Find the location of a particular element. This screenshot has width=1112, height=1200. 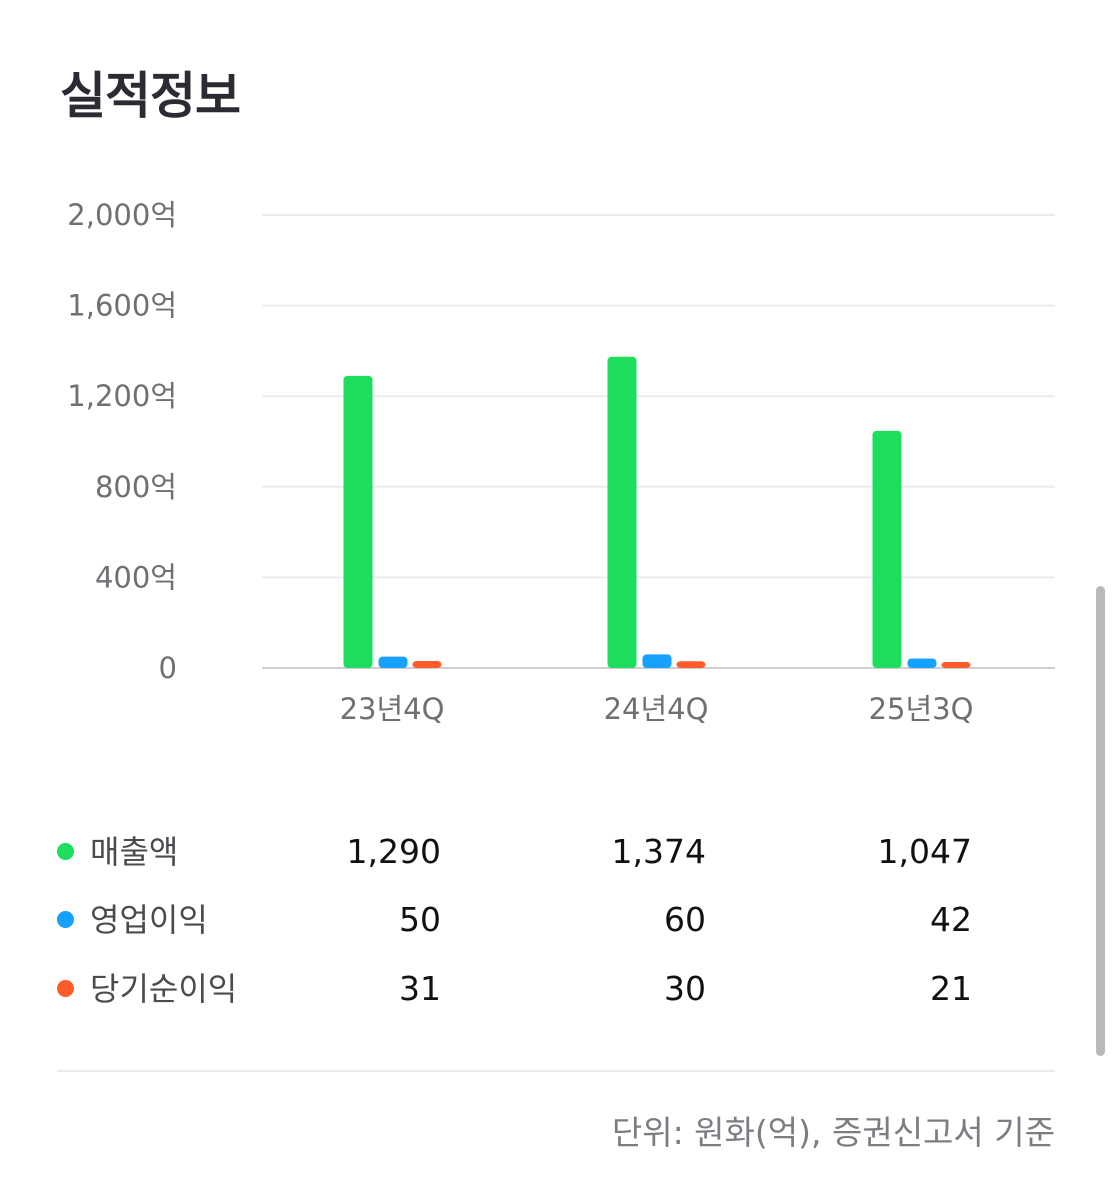

bar-당기순이익-25년3Q is located at coordinates (956, 665).